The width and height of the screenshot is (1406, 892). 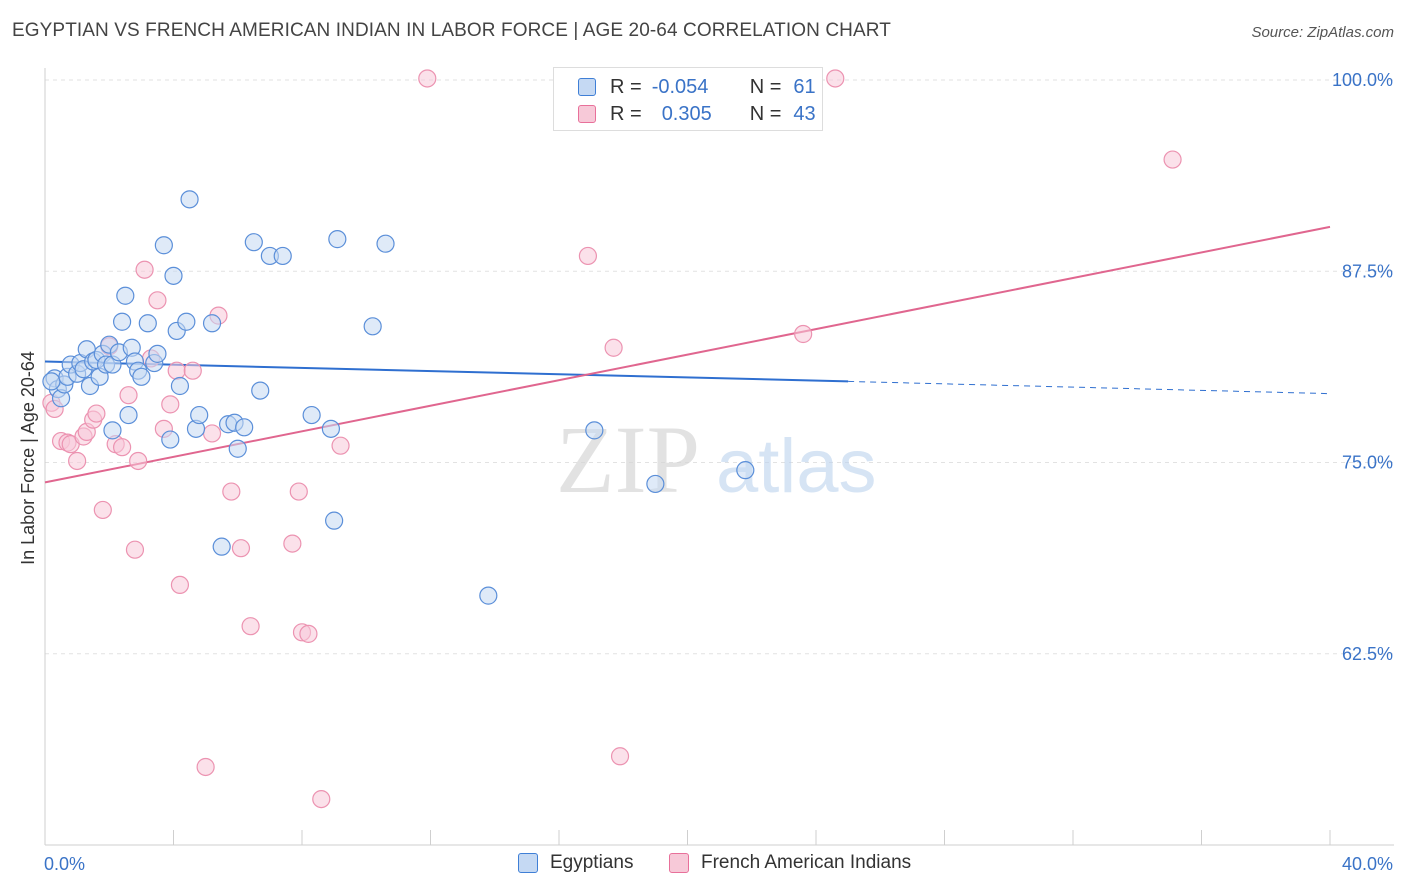 I want to click on source-label: Source: ZipAtlas.com, so click(x=1322, y=32).